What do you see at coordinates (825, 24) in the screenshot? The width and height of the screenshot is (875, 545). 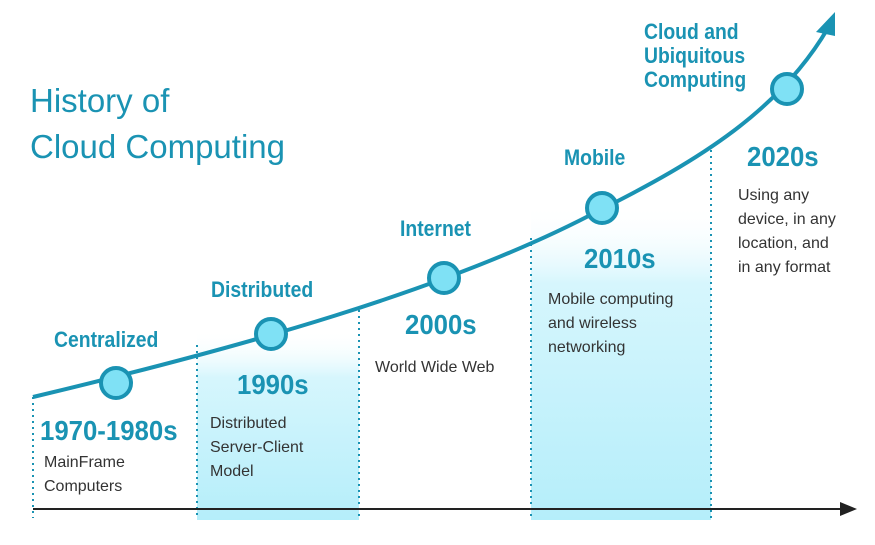 I see `growth-curve-arrowhead` at bounding box center [825, 24].